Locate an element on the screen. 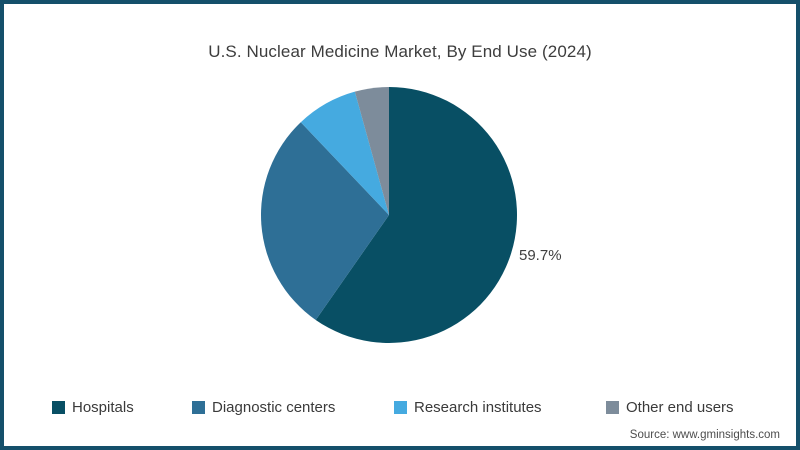  legend-item-hospitals: Hospitals is located at coordinates (93, 407).